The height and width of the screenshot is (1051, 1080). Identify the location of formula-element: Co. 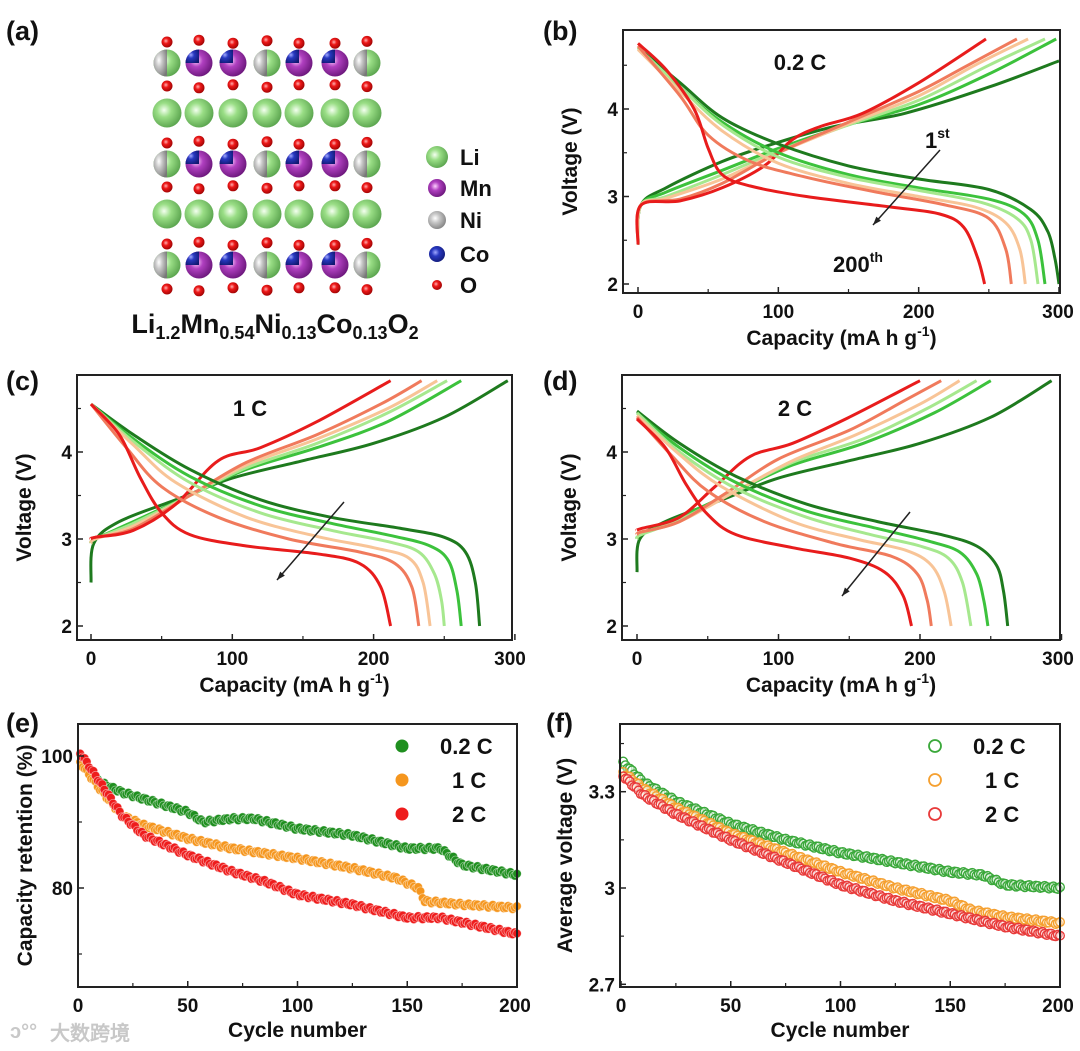
(335, 324).